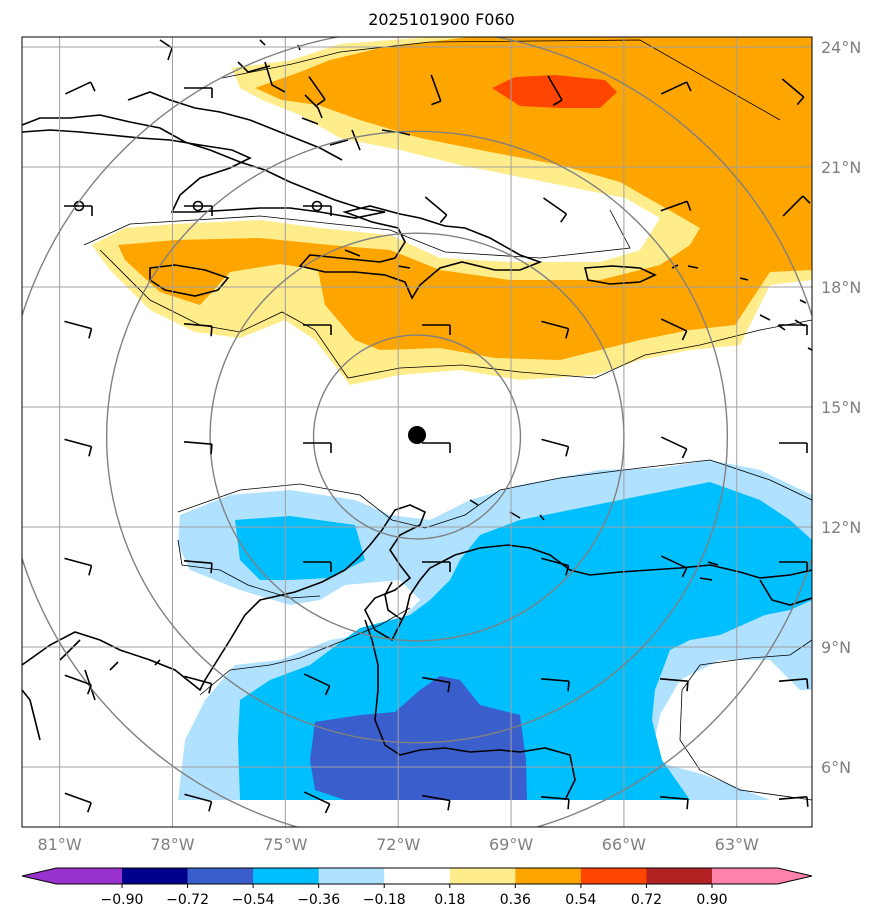 The width and height of the screenshot is (883, 924). I want to click on contour-fill-red-north, so click(554, 91).